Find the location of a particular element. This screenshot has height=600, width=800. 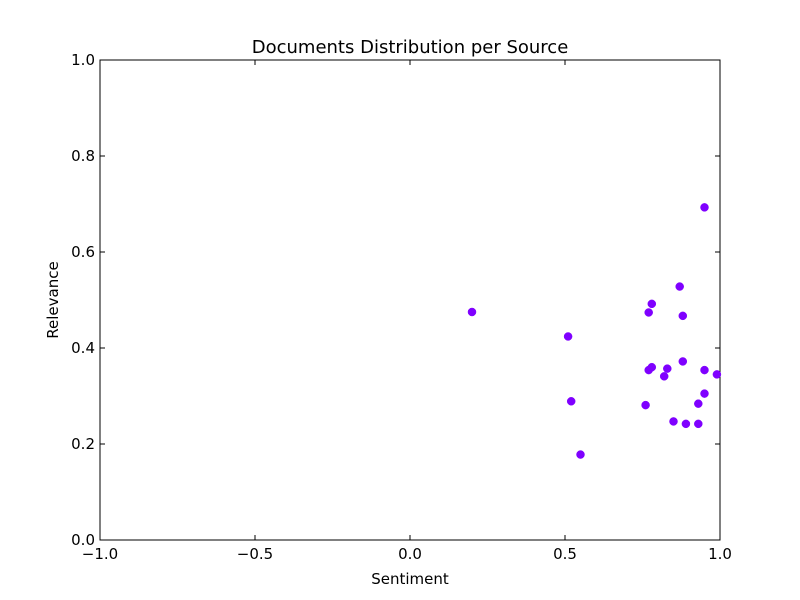

y-tick-label: 0.6 is located at coordinates (83, 252).